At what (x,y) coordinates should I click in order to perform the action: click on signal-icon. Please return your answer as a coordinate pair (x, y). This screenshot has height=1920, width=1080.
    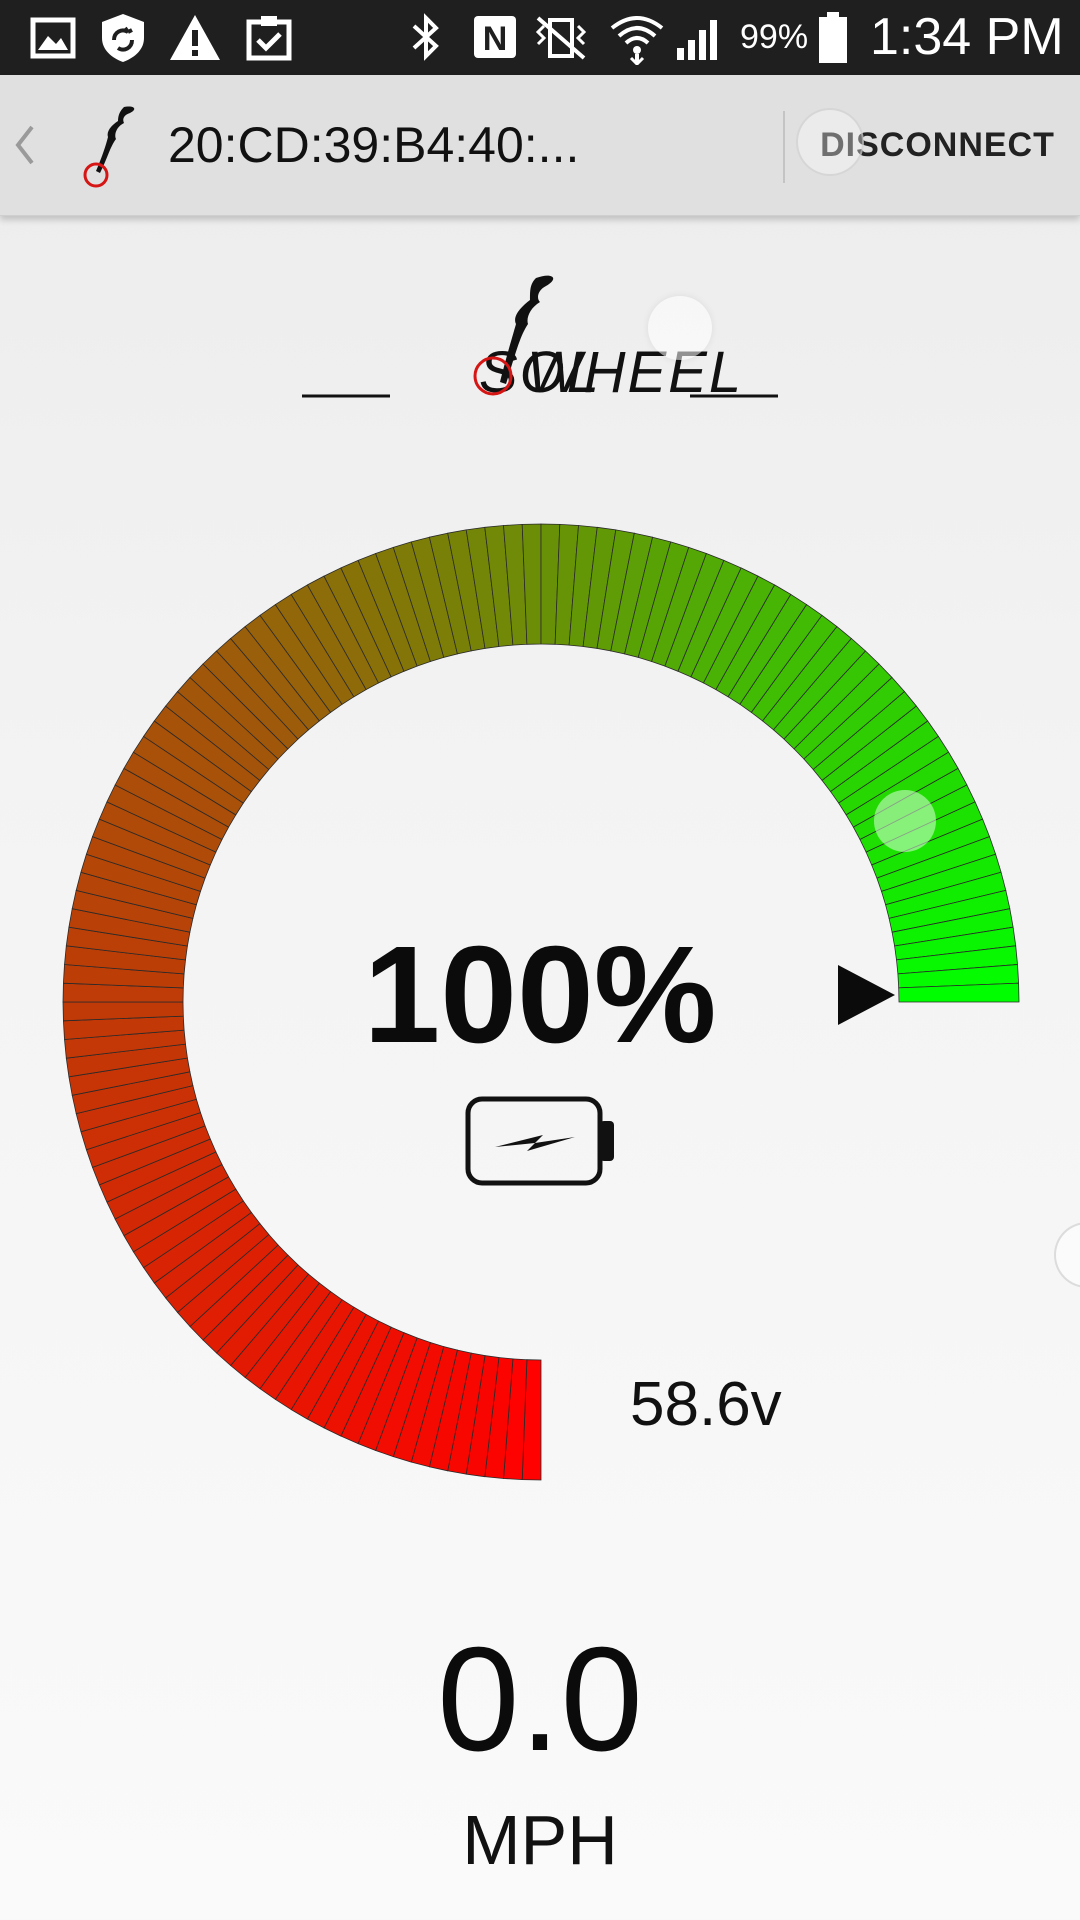
    Looking at the image, I should click on (697, 40).